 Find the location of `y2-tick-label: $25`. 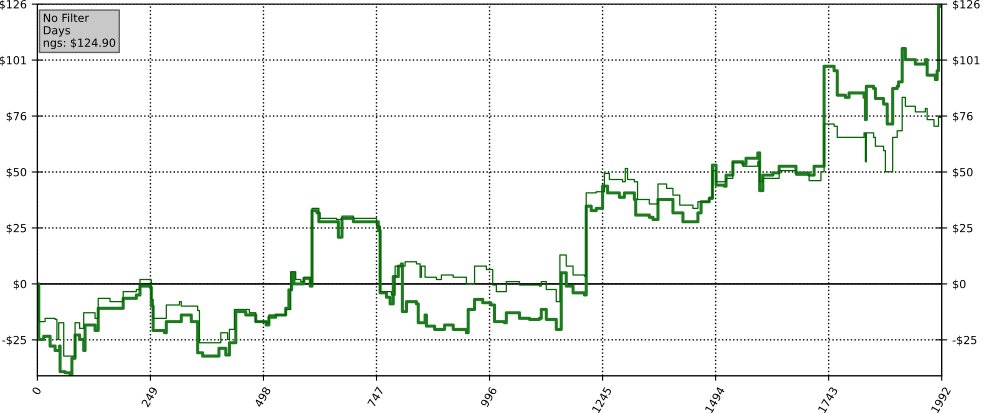

y2-tick-label: $25 is located at coordinates (962, 229).